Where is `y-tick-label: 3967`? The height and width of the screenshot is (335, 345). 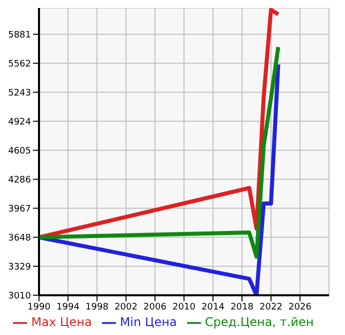 y-tick-label: 3967 is located at coordinates (19, 209).